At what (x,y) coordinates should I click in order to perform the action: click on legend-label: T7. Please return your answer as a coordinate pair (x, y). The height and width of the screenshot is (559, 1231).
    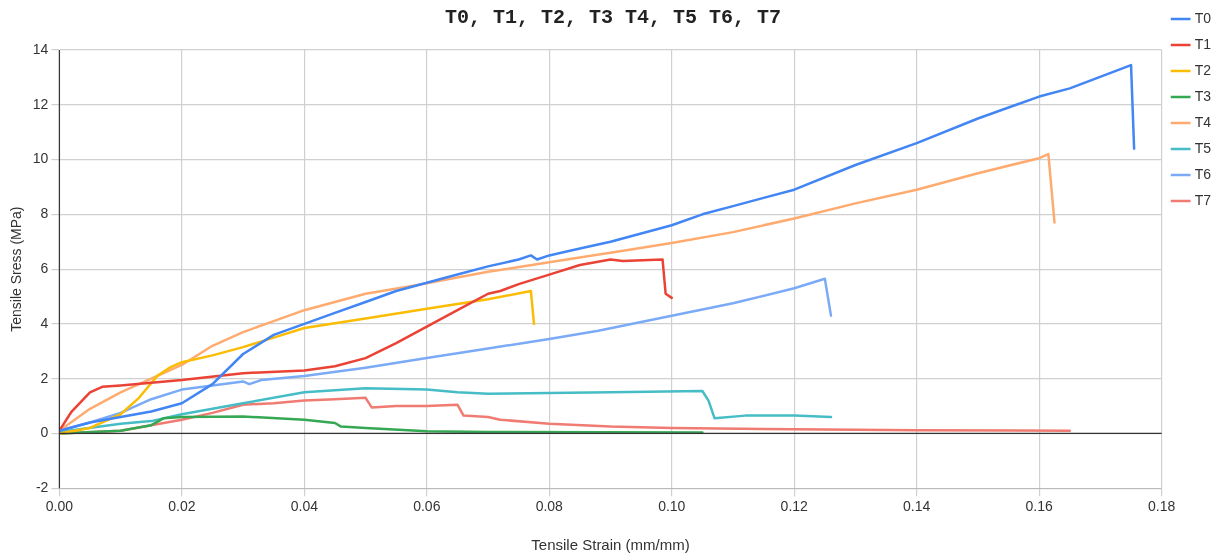
    Looking at the image, I should click on (1203, 199).